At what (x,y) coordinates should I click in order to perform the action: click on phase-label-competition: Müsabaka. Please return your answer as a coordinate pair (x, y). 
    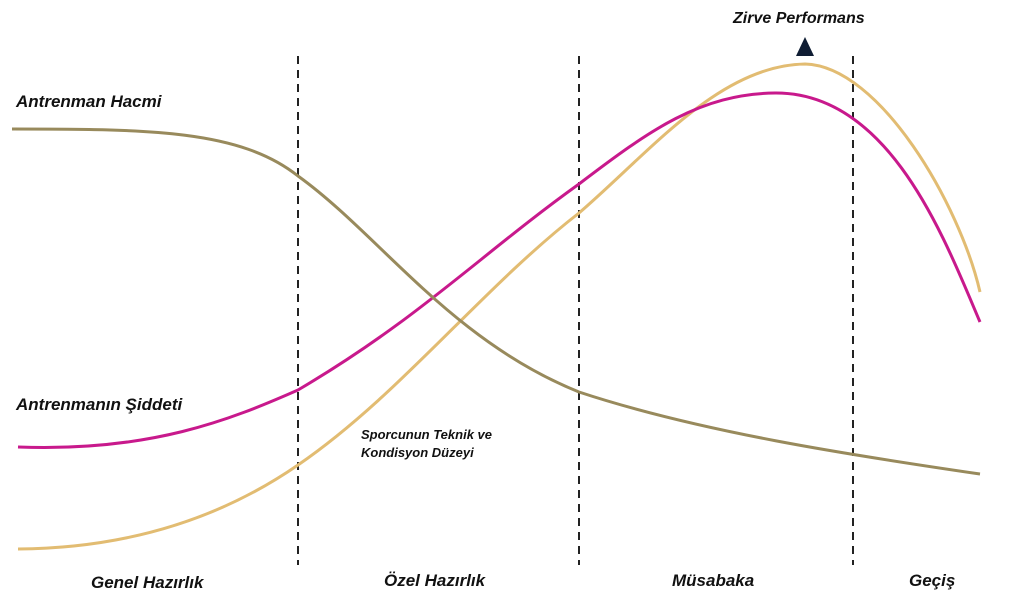
    Looking at the image, I should click on (713, 580).